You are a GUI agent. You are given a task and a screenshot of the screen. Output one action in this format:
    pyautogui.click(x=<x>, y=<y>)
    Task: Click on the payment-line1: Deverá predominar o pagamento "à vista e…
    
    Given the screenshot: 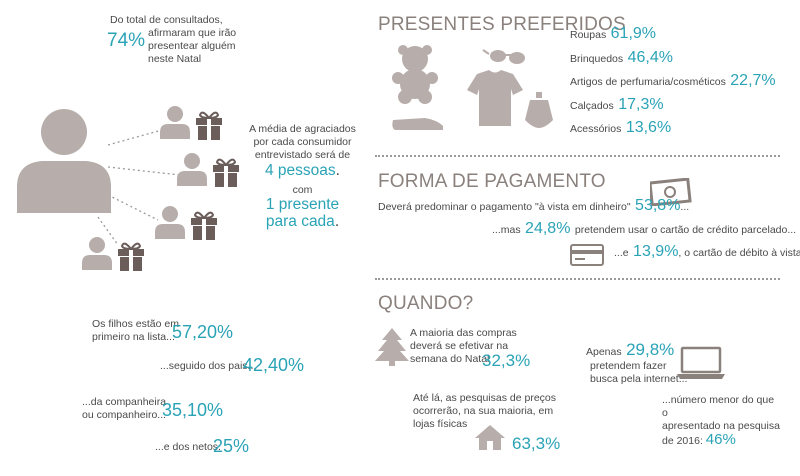 What is the action you would take?
    pyautogui.click(x=534, y=205)
    